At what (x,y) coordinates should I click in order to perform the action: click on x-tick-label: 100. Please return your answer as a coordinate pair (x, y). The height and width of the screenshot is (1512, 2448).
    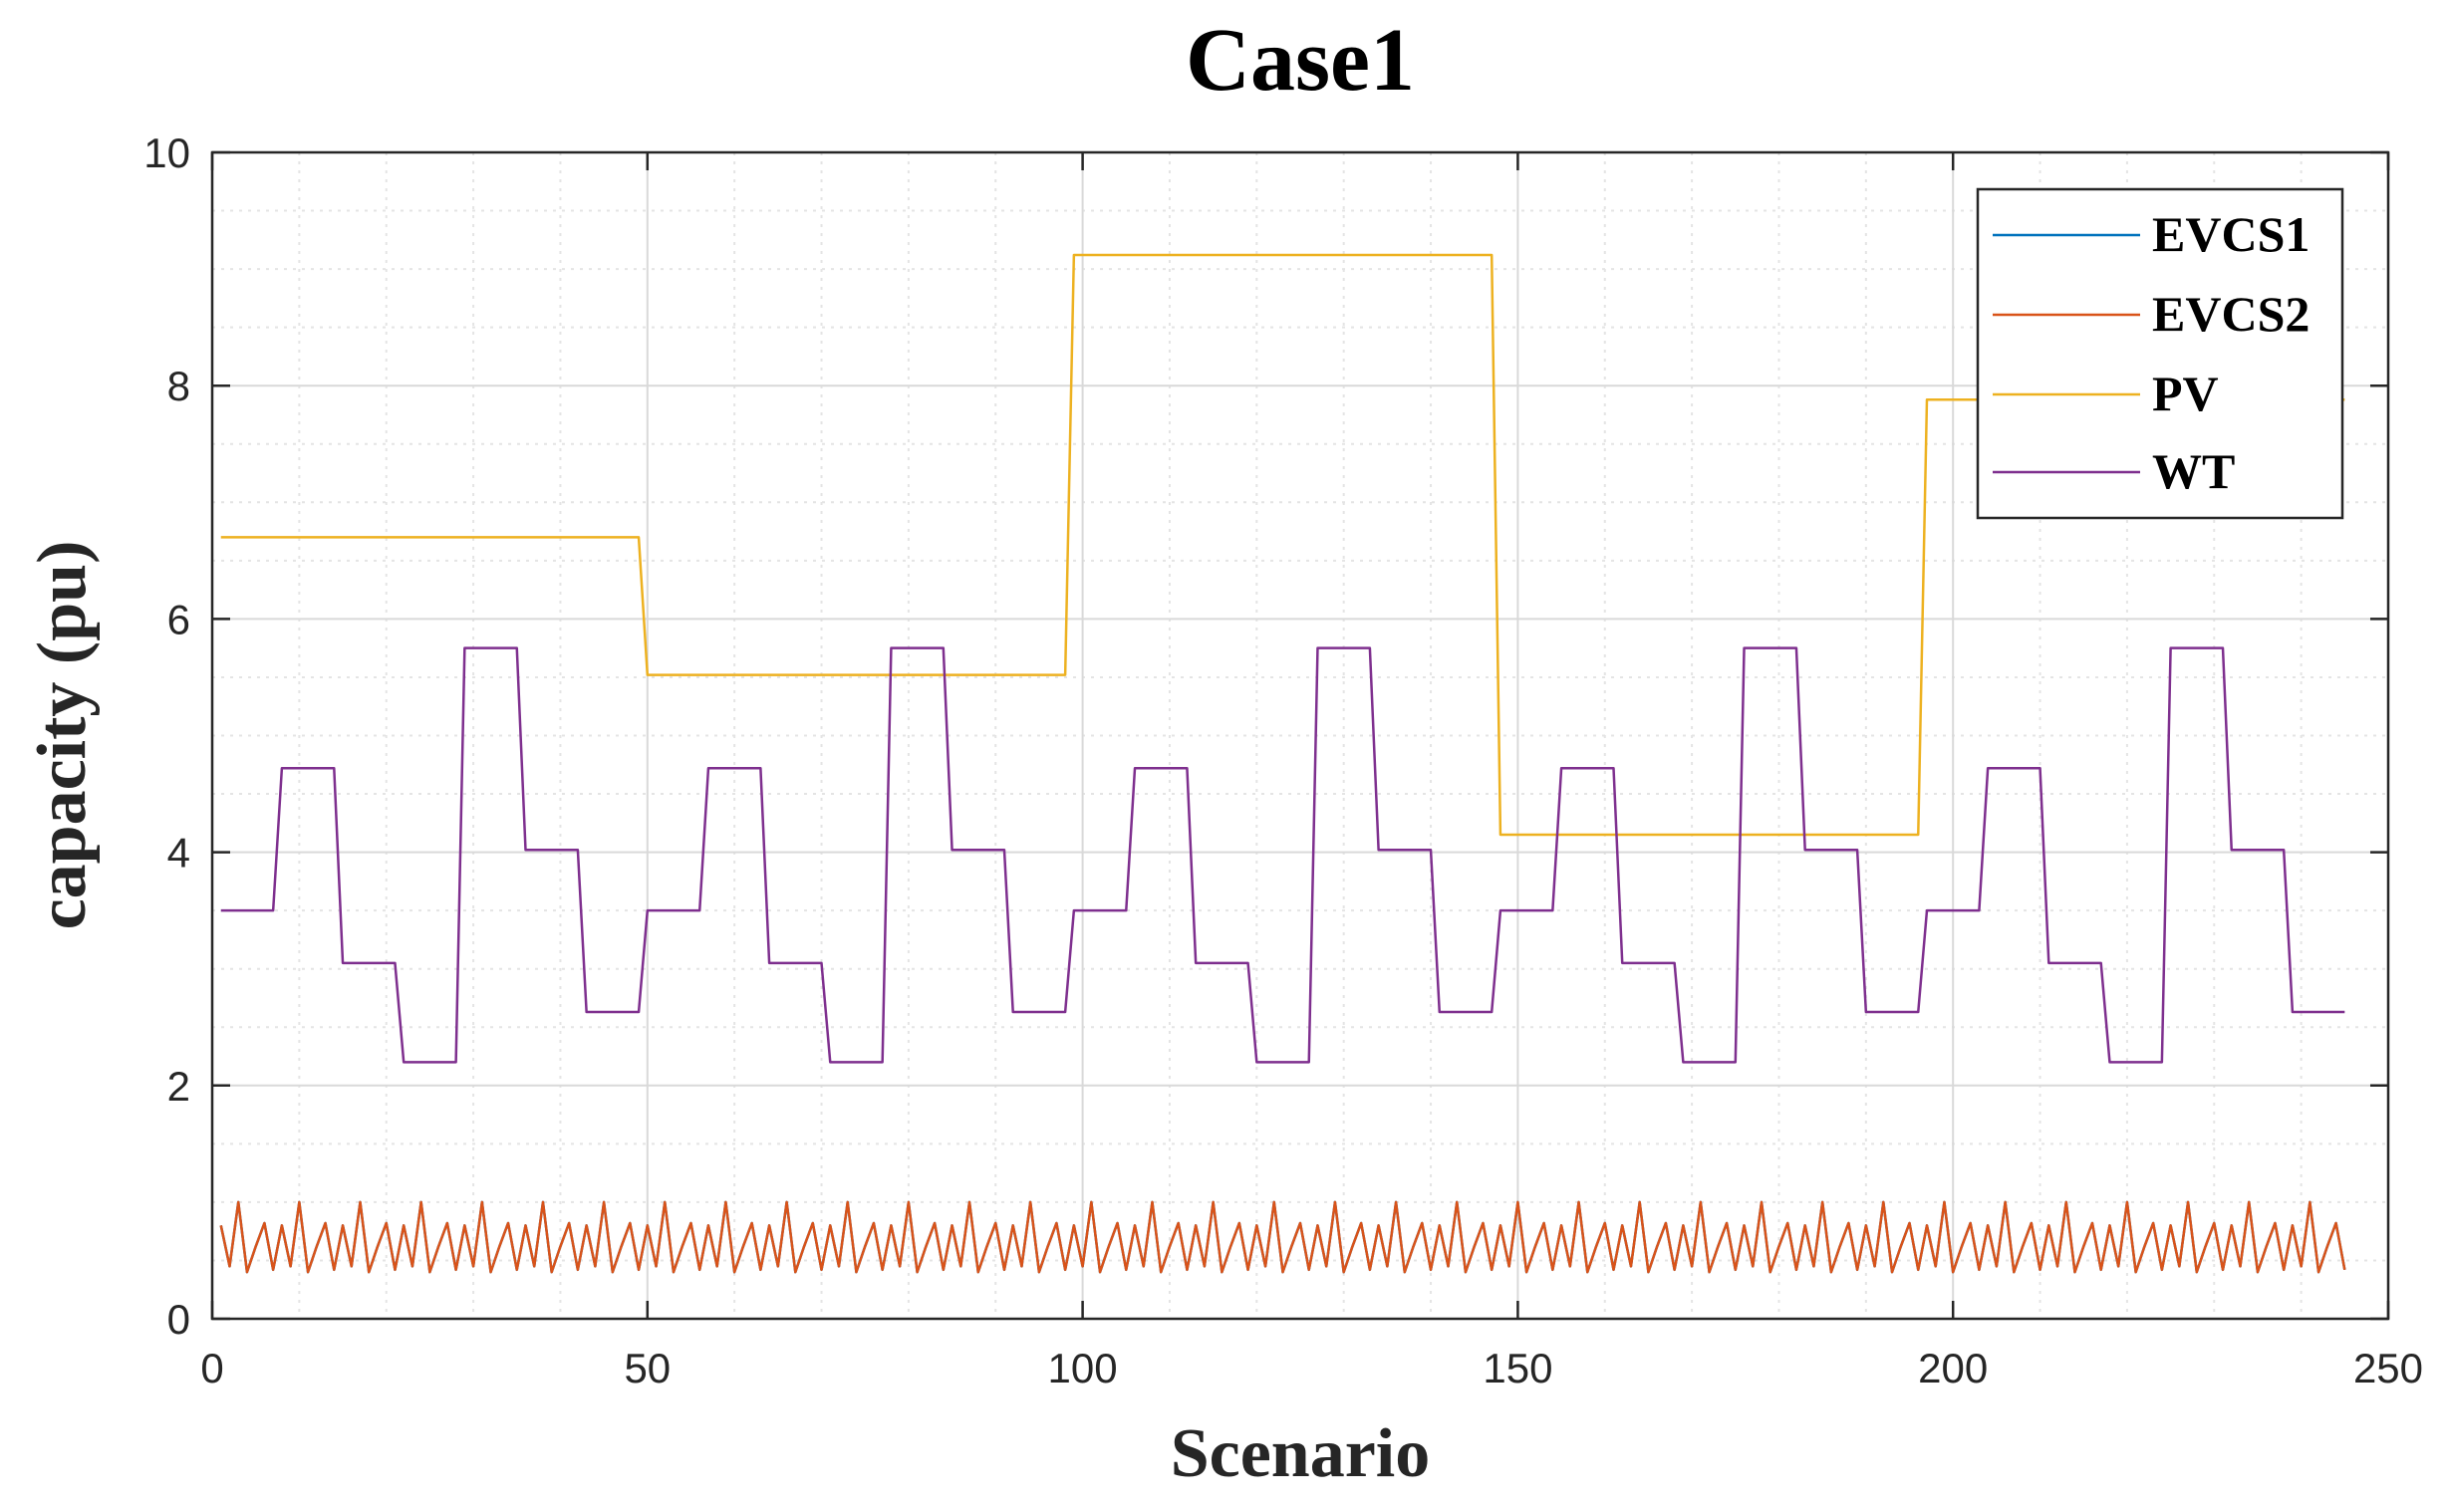
    Looking at the image, I should click on (1083, 1368).